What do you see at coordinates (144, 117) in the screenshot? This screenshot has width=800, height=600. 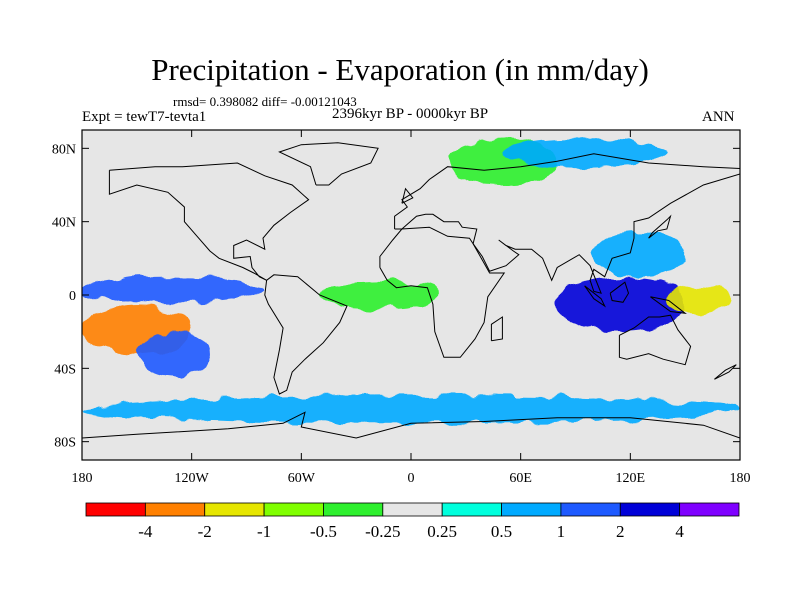 I see `experiment-label: Expt = tewT7-tevta1` at bounding box center [144, 117].